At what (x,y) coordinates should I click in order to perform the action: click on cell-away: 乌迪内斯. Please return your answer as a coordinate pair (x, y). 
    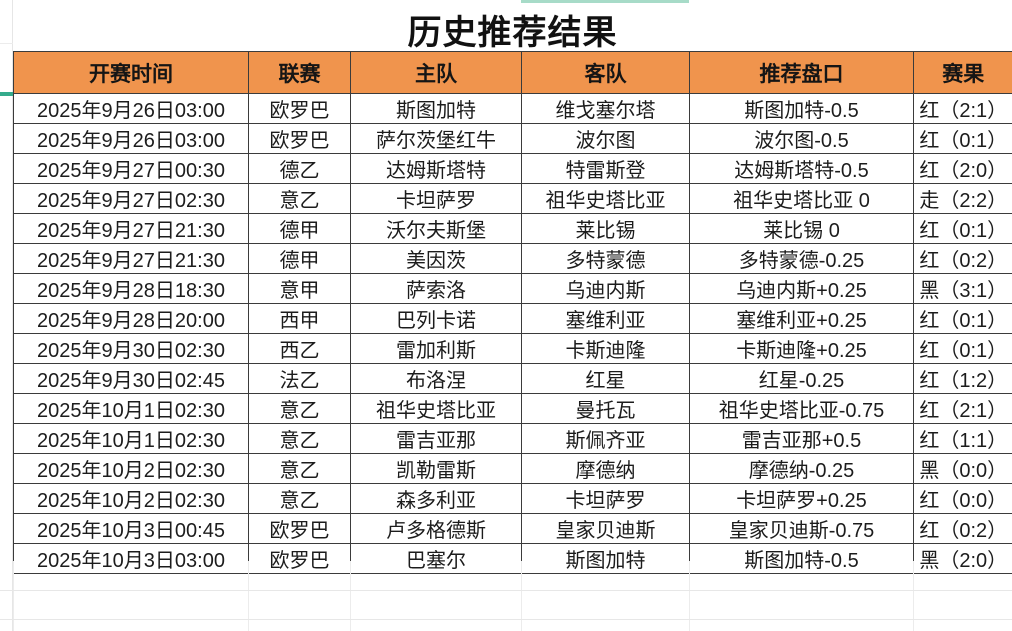
    Looking at the image, I should click on (605, 288).